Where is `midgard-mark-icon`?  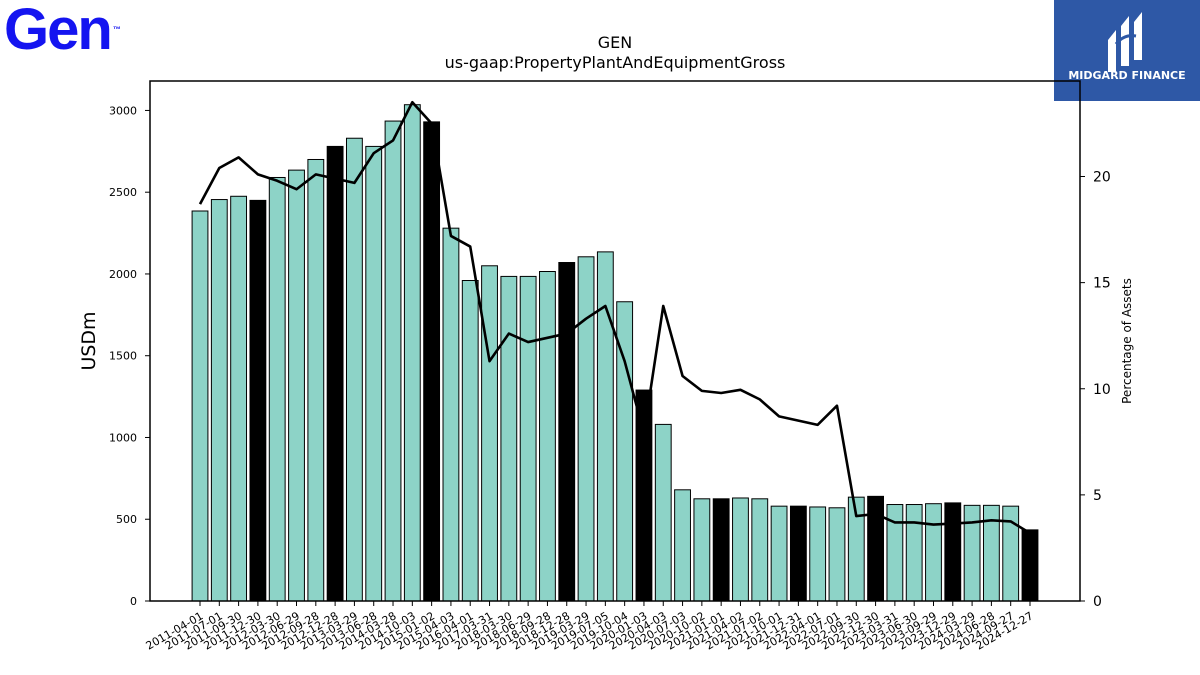
midgard-mark-icon is located at coordinates (1125, 42).